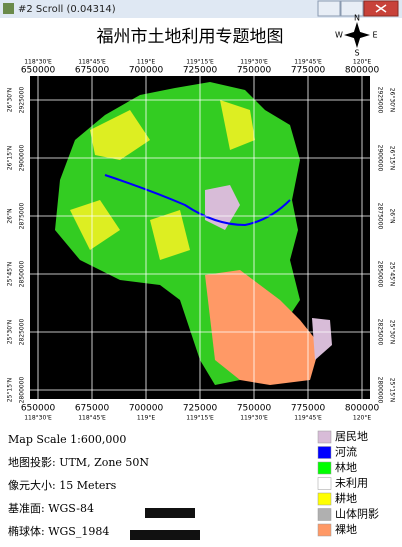 The image size is (402, 547). What do you see at coordinates (346, 452) in the screenshot?
I see `legend-label: 河流` at bounding box center [346, 452].